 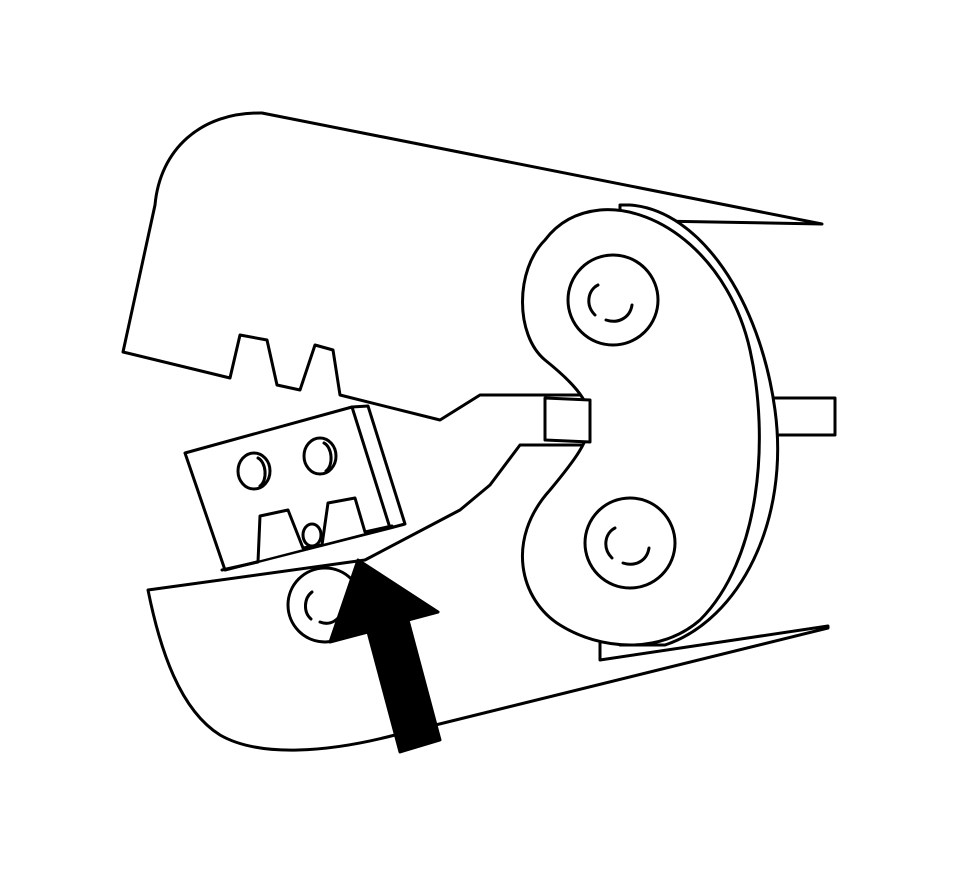 What do you see at coordinates (312, 535) in the screenshot?
I see `die-pin` at bounding box center [312, 535].